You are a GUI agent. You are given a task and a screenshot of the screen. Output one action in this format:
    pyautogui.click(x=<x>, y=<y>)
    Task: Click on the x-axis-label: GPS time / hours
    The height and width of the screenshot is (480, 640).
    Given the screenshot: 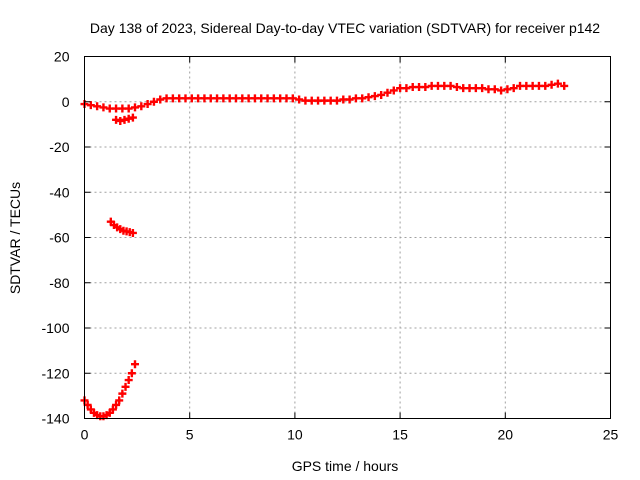 What is the action you would take?
    pyautogui.click(x=345, y=466)
    